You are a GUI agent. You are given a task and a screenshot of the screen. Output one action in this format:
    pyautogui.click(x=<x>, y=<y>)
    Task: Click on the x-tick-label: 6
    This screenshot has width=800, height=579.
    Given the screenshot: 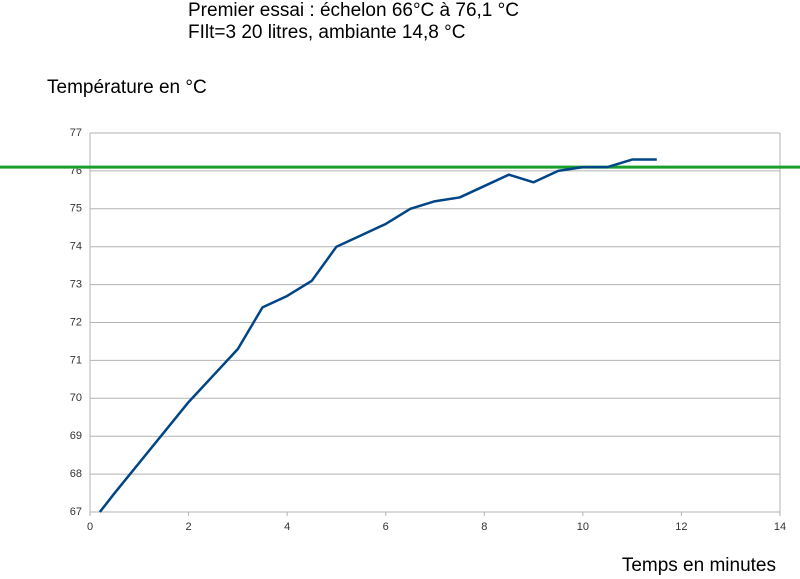 What is the action you would take?
    pyautogui.click(x=386, y=527)
    